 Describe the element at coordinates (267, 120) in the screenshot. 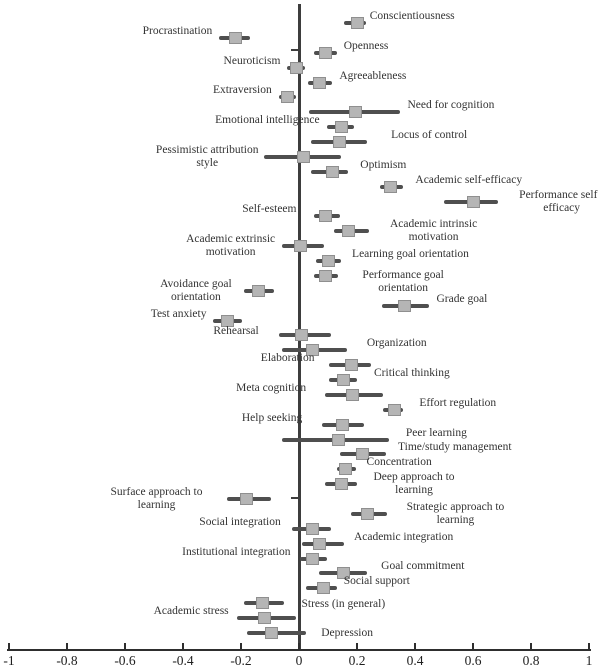

I see `point-label: Emotional intelligence` at that location.